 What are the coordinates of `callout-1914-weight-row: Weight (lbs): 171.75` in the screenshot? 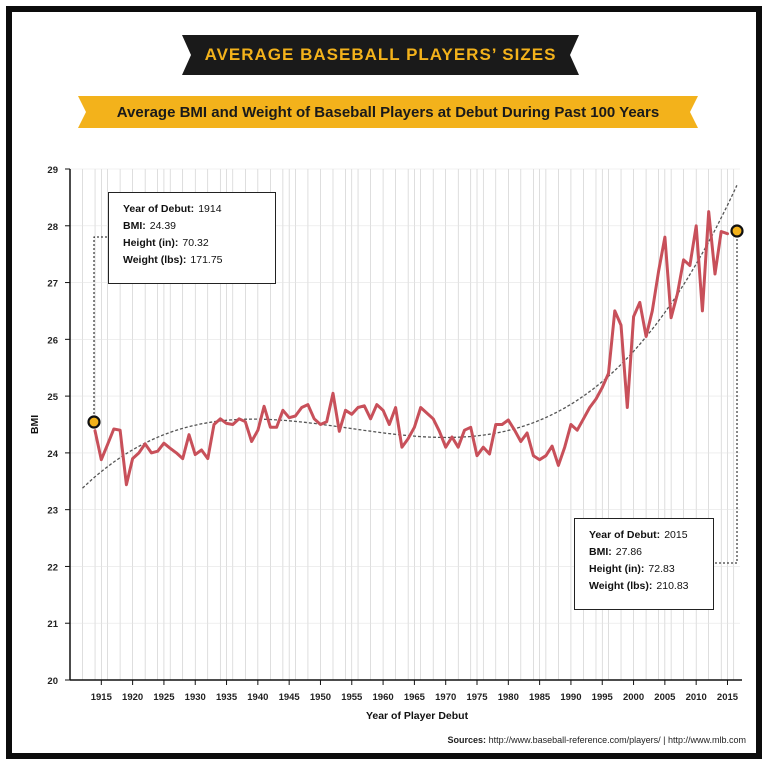 It's located at (192, 260).